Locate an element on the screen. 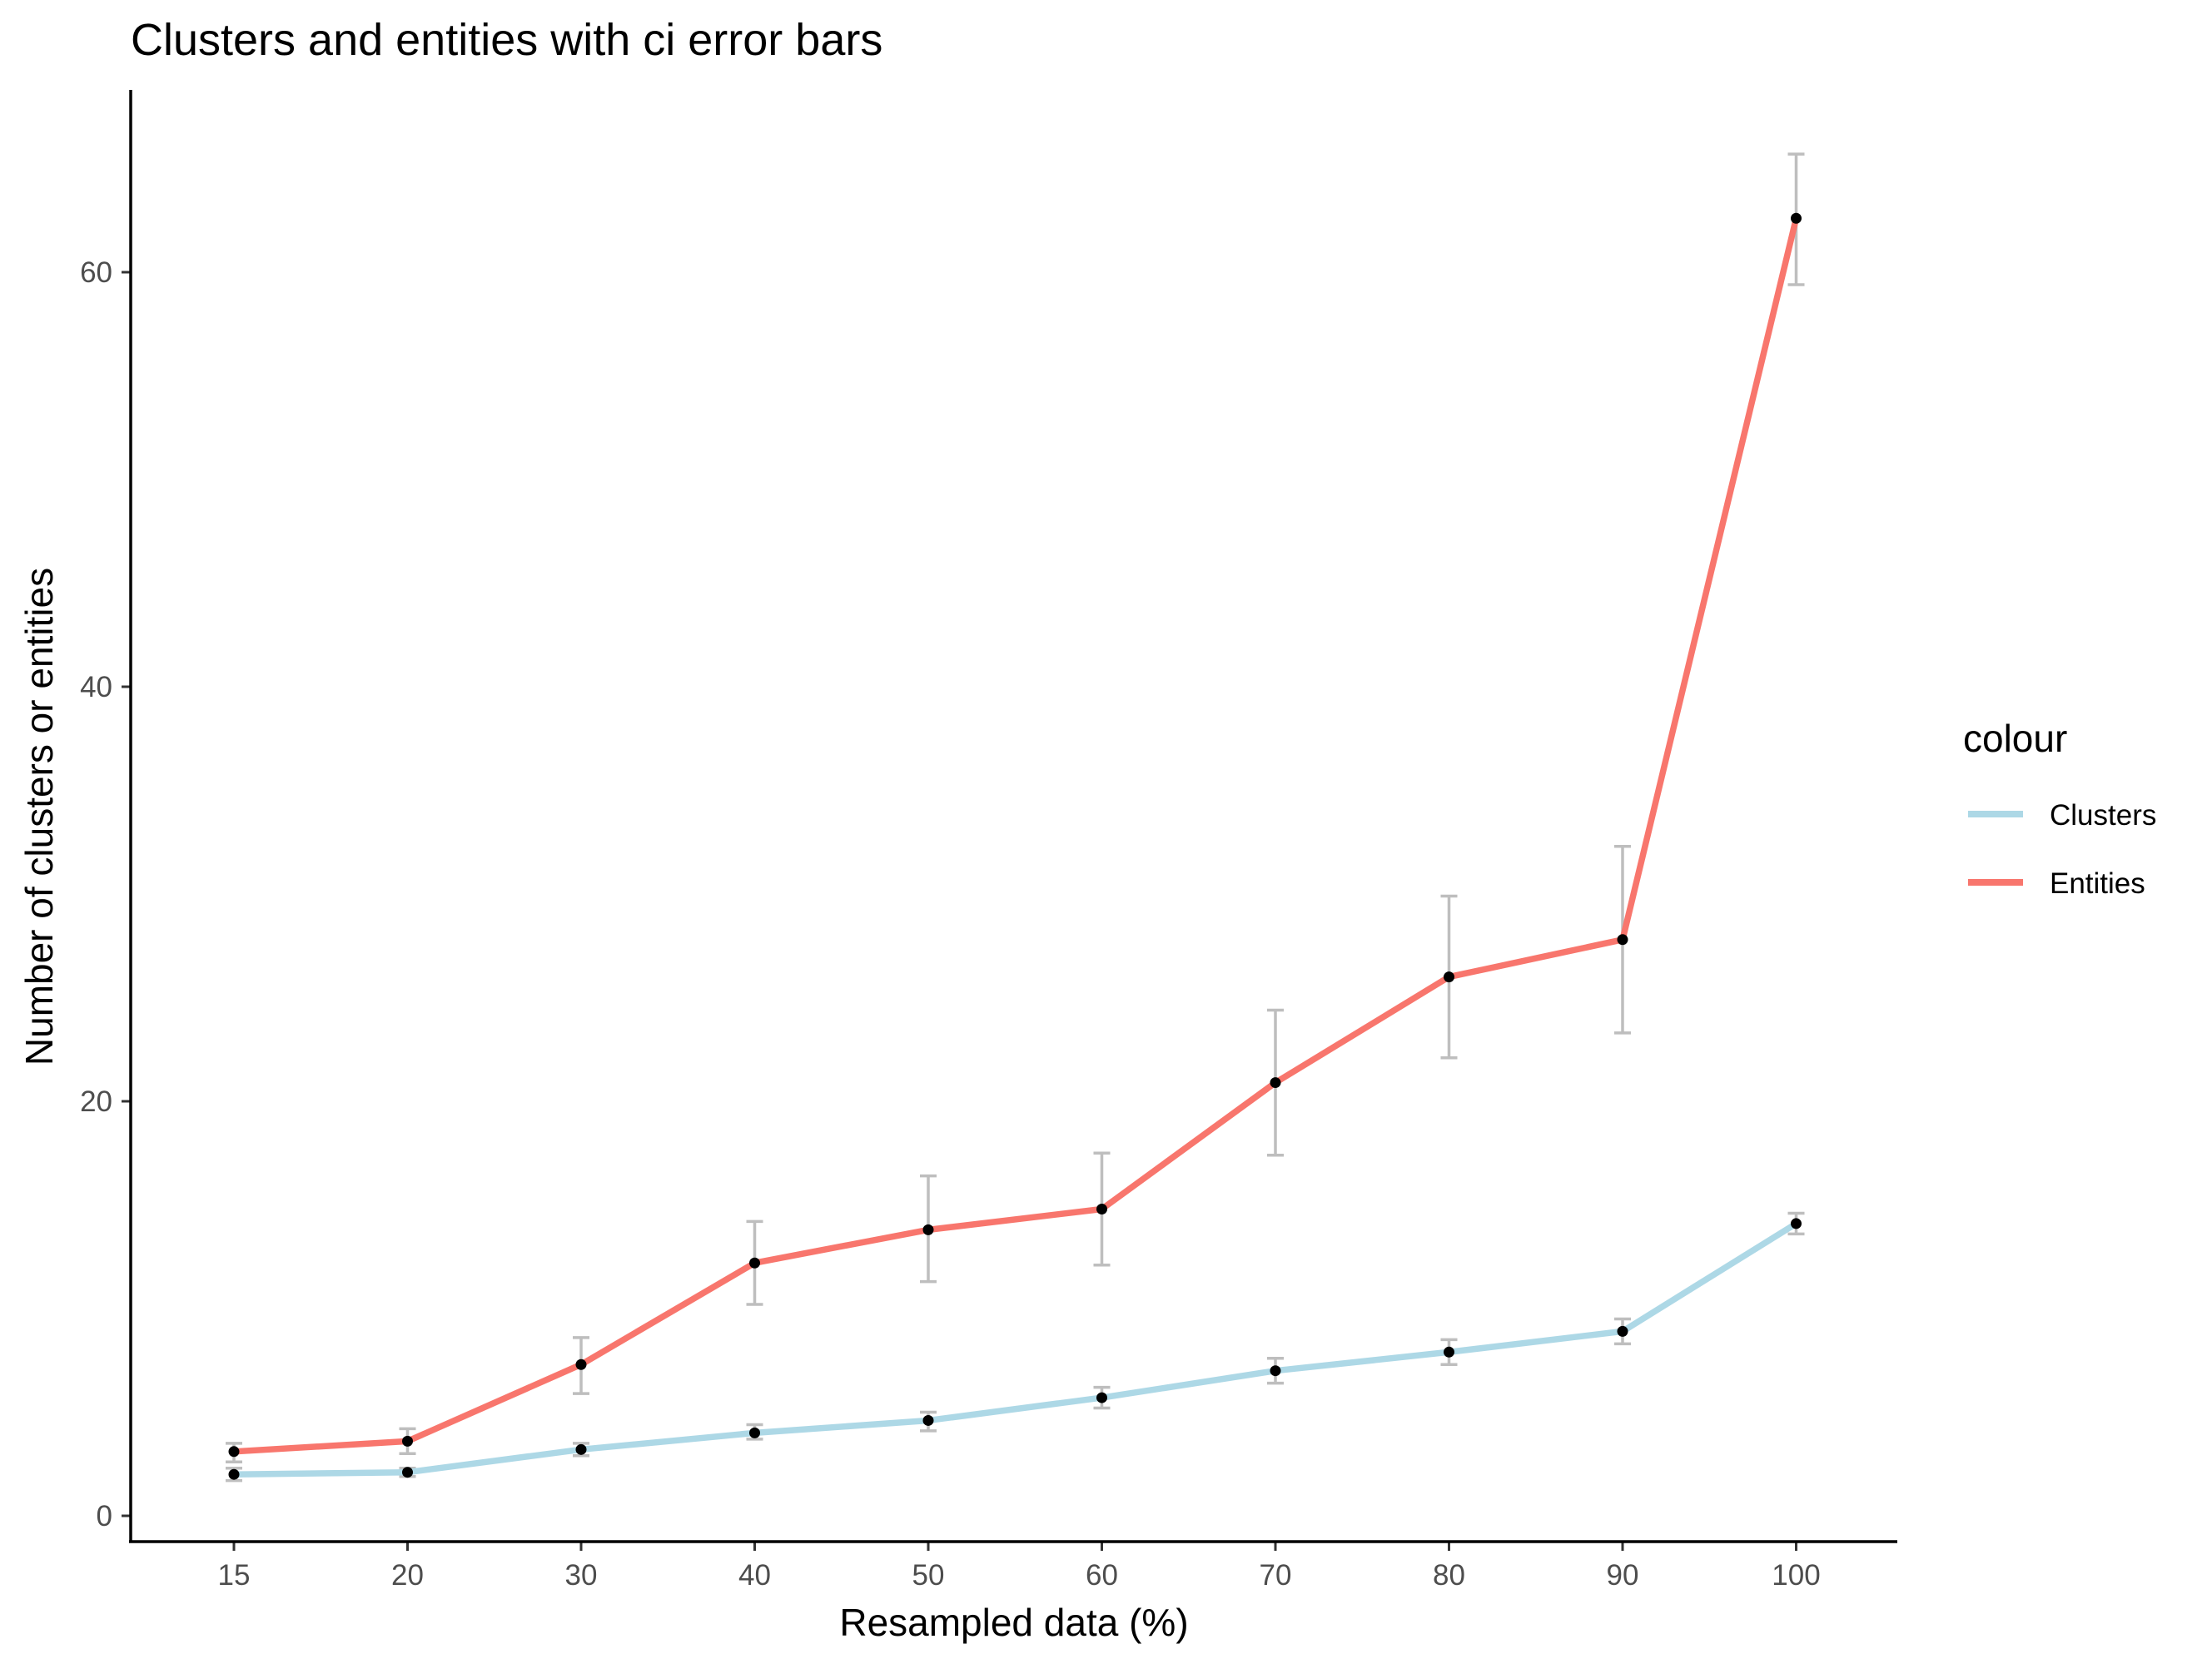 The image size is (2212, 1659). x-tick-label: 80 is located at coordinates (1449, 1575).